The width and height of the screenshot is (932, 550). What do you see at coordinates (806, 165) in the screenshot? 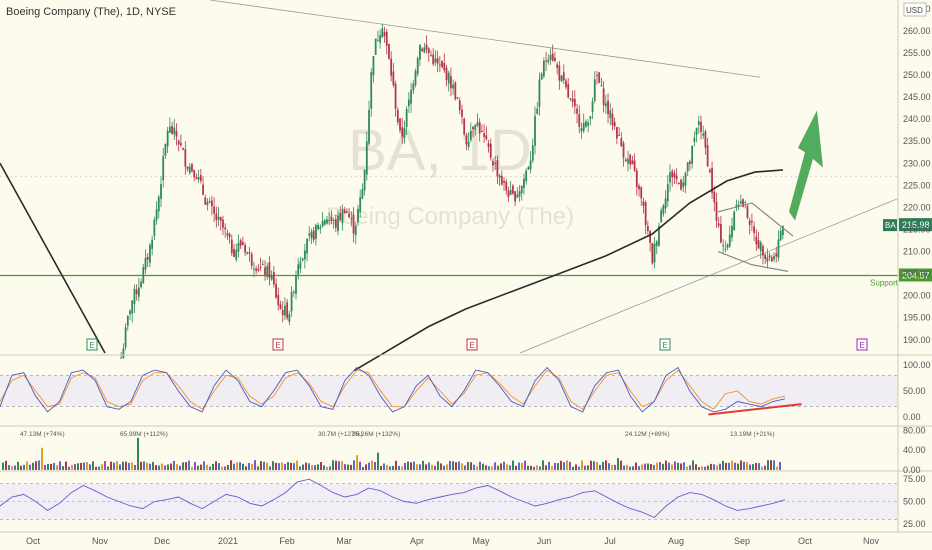
I see `breakout-arrow` at bounding box center [806, 165].